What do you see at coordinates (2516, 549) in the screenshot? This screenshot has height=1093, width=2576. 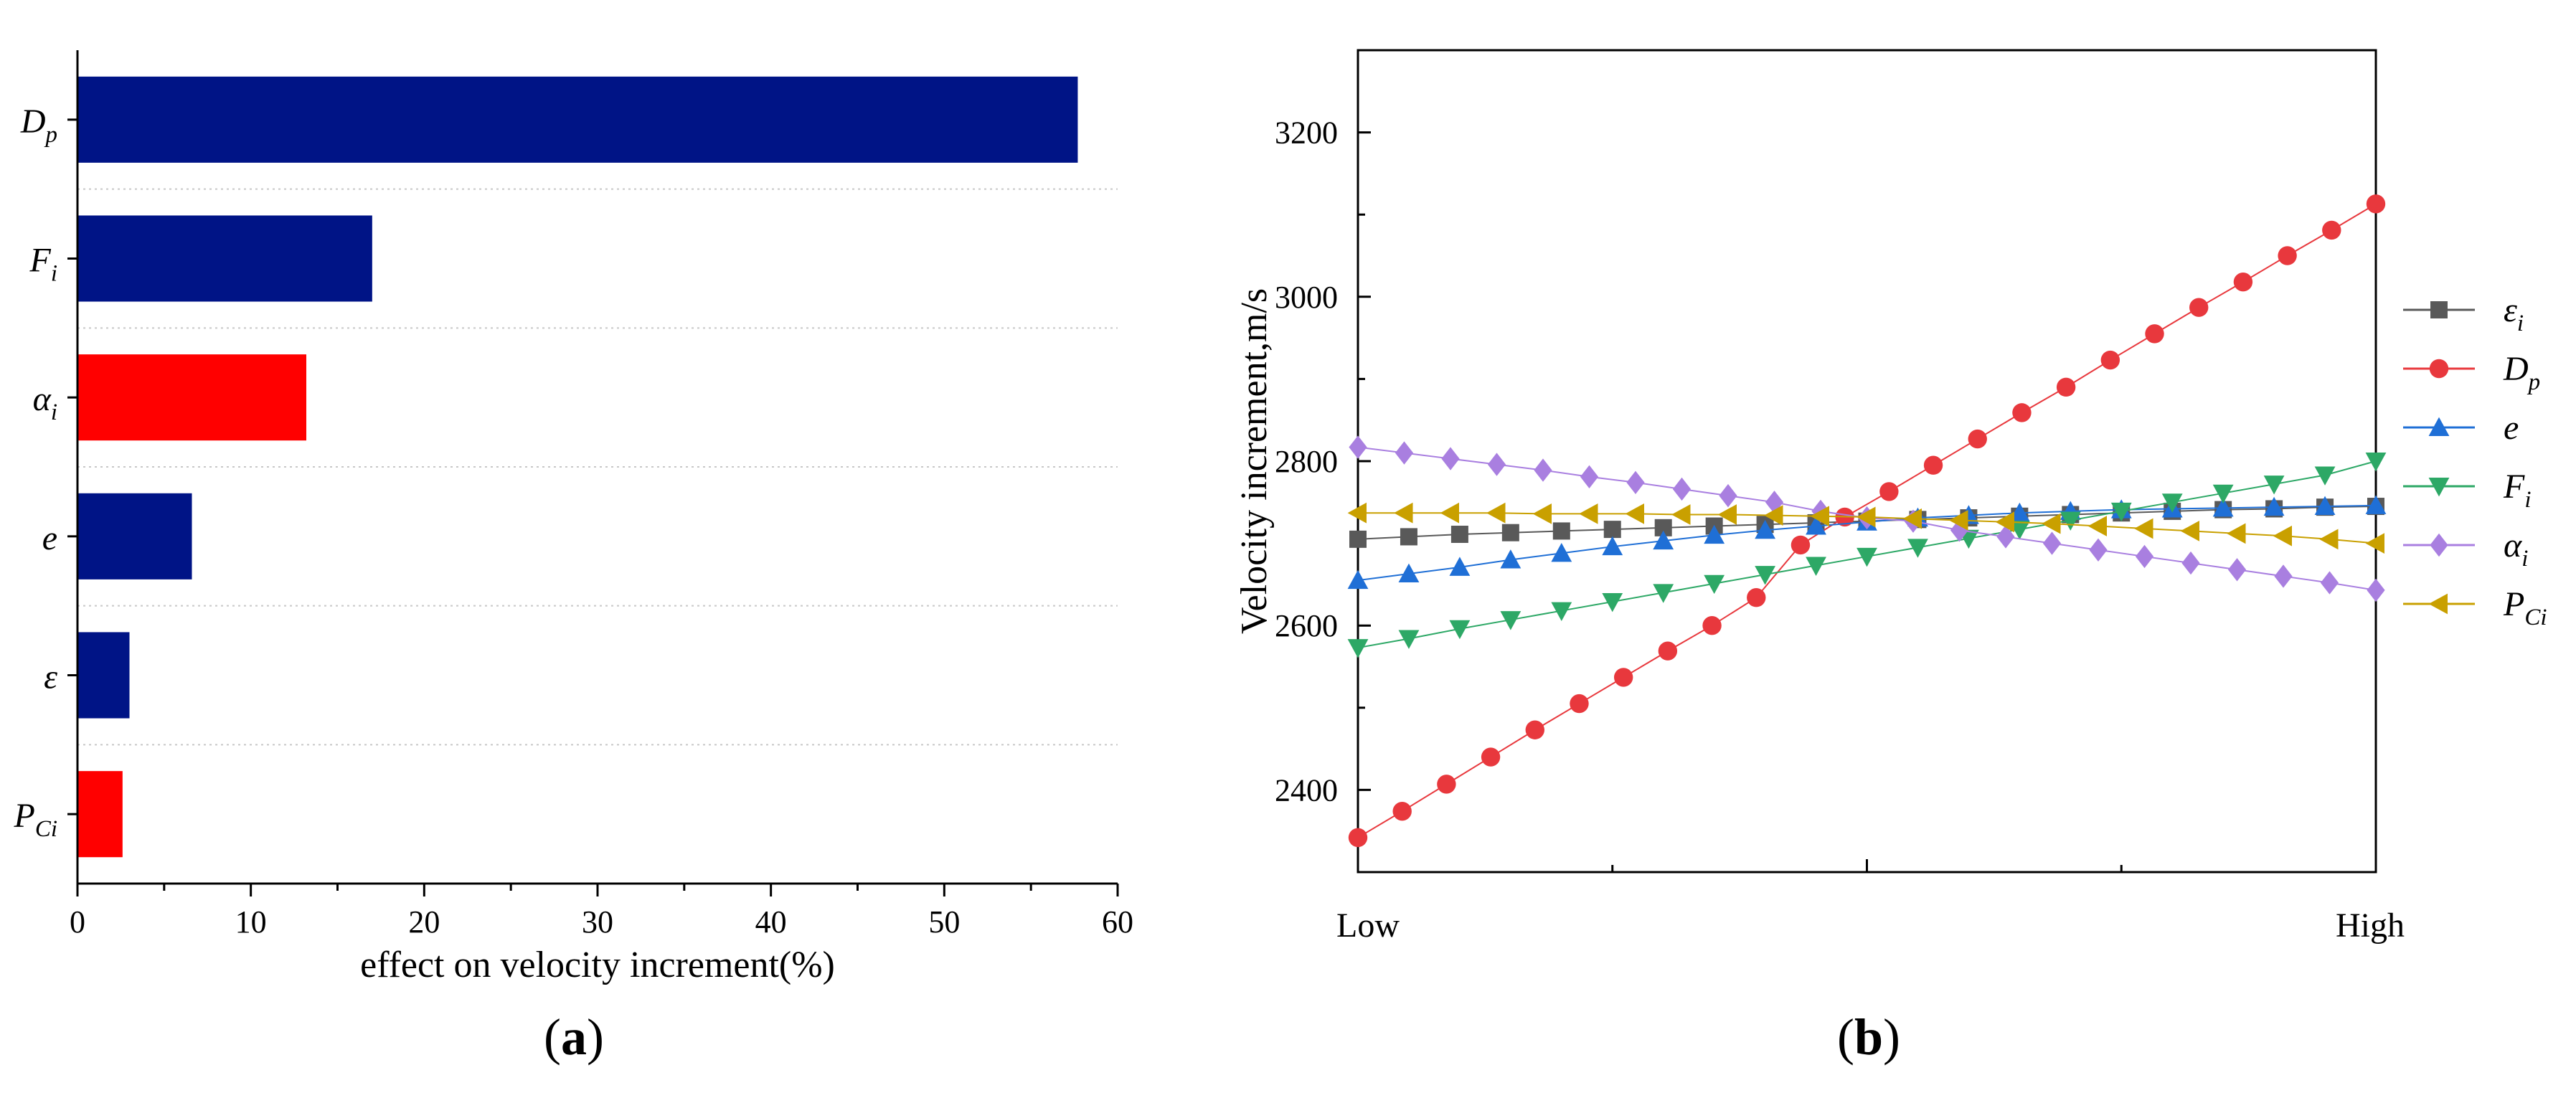 I see `legend-label: αi` at bounding box center [2516, 549].